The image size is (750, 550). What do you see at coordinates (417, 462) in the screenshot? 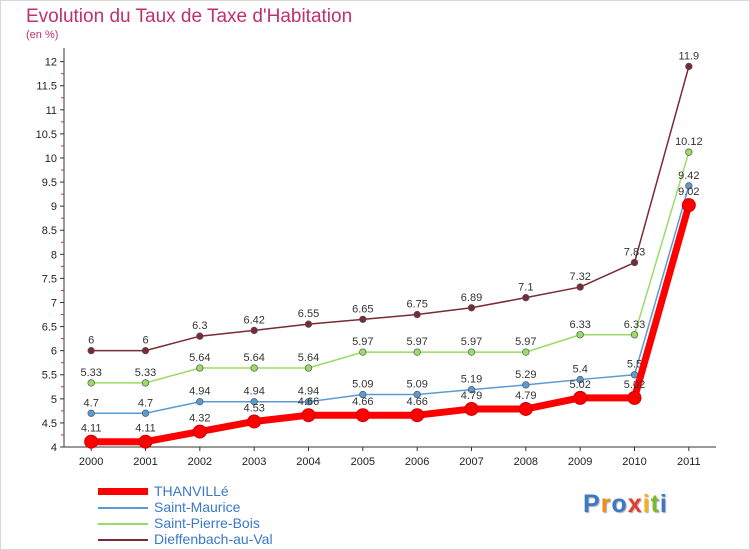
I see `x-tick-label: 2006` at bounding box center [417, 462].